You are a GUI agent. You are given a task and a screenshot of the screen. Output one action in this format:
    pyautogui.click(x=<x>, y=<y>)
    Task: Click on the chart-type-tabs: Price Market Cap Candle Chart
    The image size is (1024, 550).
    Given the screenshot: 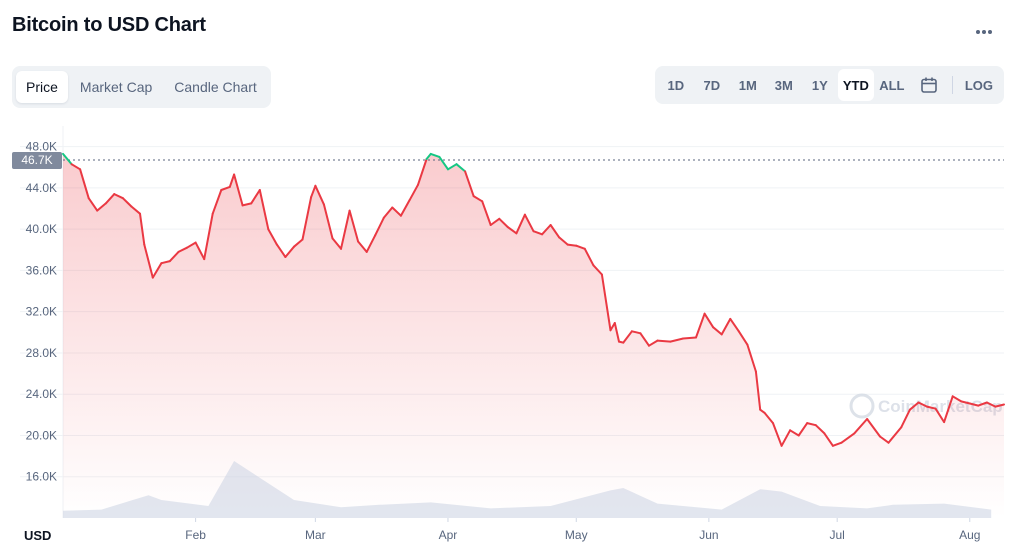 What is the action you would take?
    pyautogui.click(x=141, y=87)
    